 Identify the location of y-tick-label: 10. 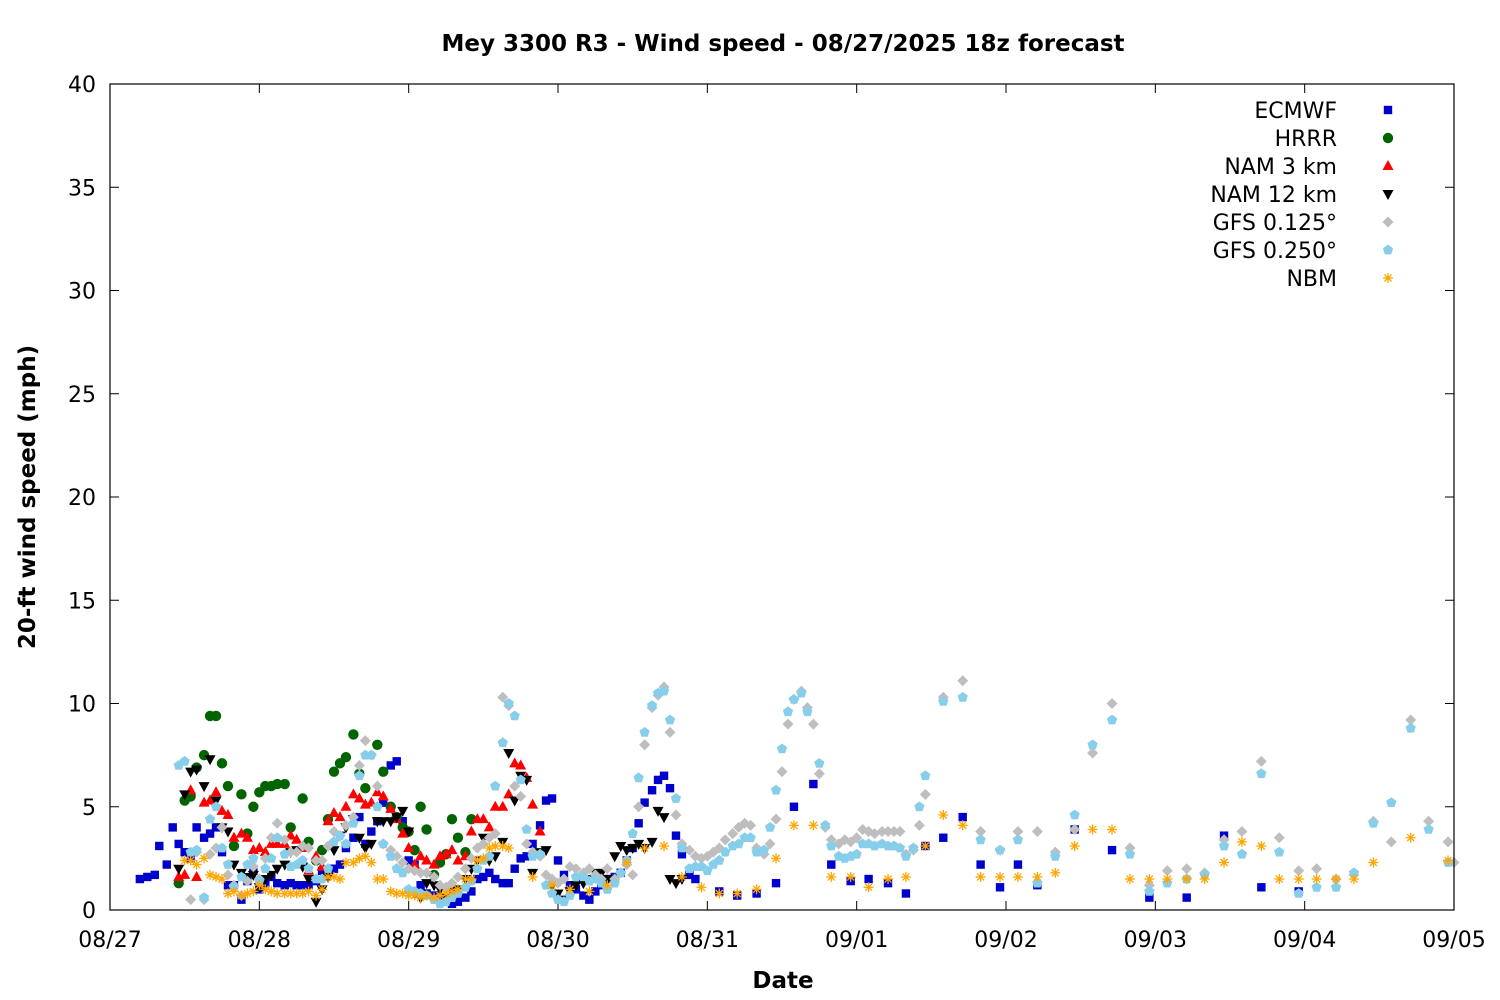
(82, 705).